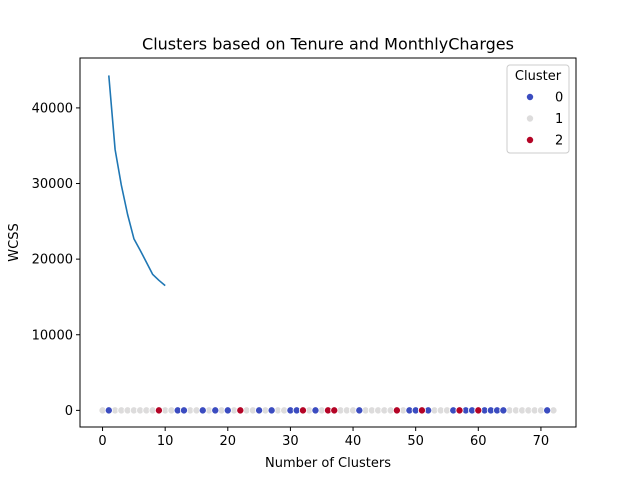  I want to click on x-tick-label: 30, so click(290, 441).